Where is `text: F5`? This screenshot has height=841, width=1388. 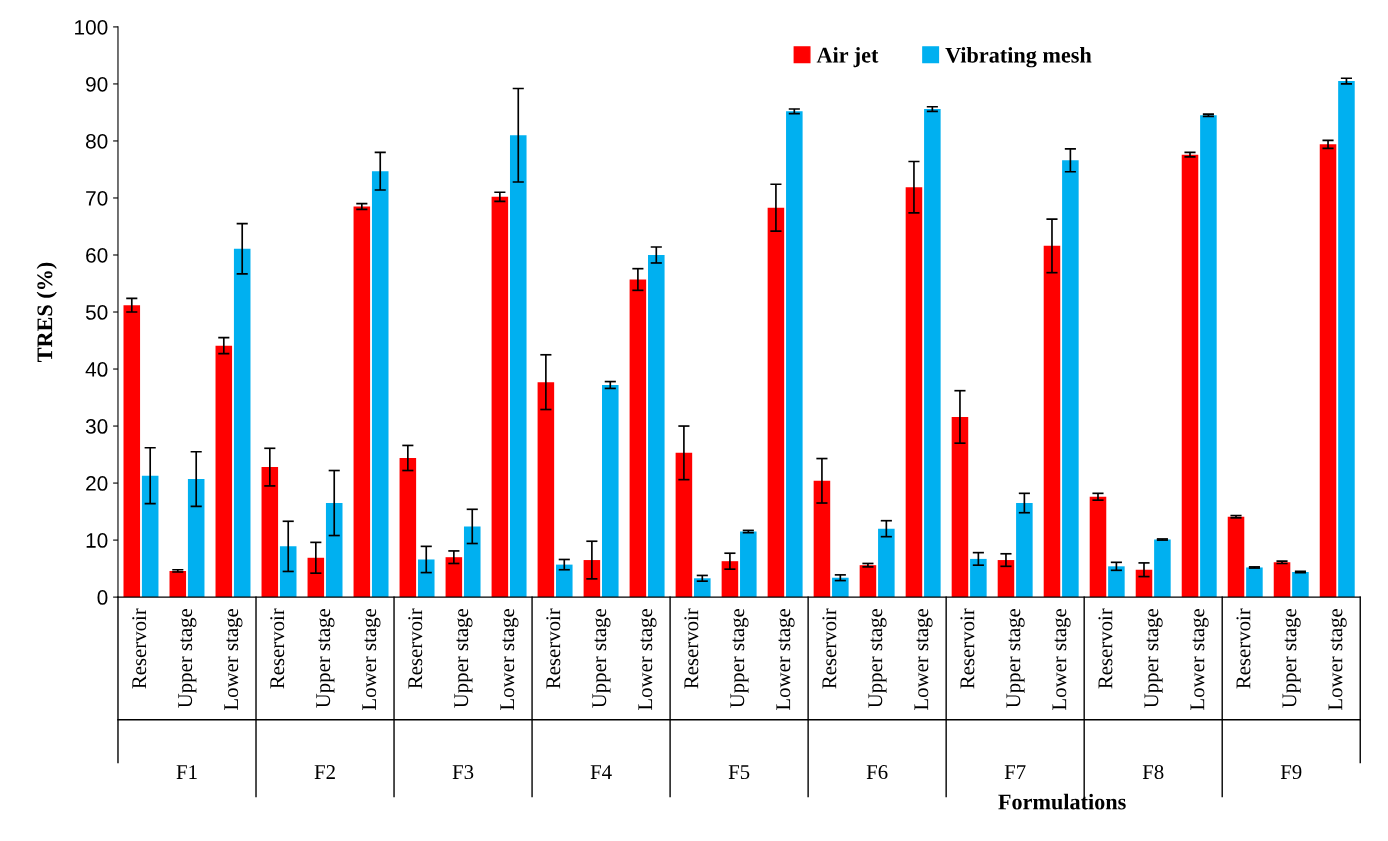
text: F5 is located at coordinates (739, 772).